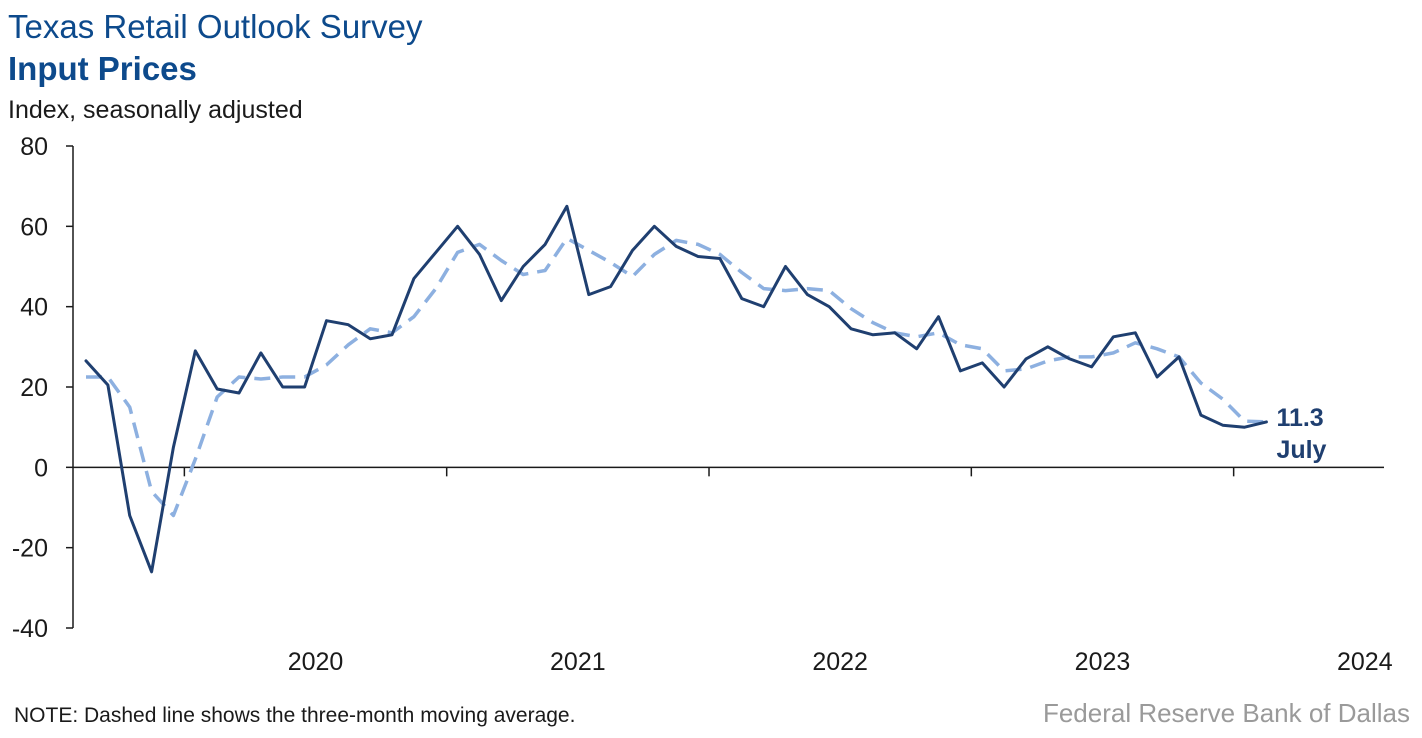 Image resolution: width=1422 pixels, height=738 pixels. Describe the element at coordinates (1301, 450) in the screenshot. I see `end-month-label: July` at that location.